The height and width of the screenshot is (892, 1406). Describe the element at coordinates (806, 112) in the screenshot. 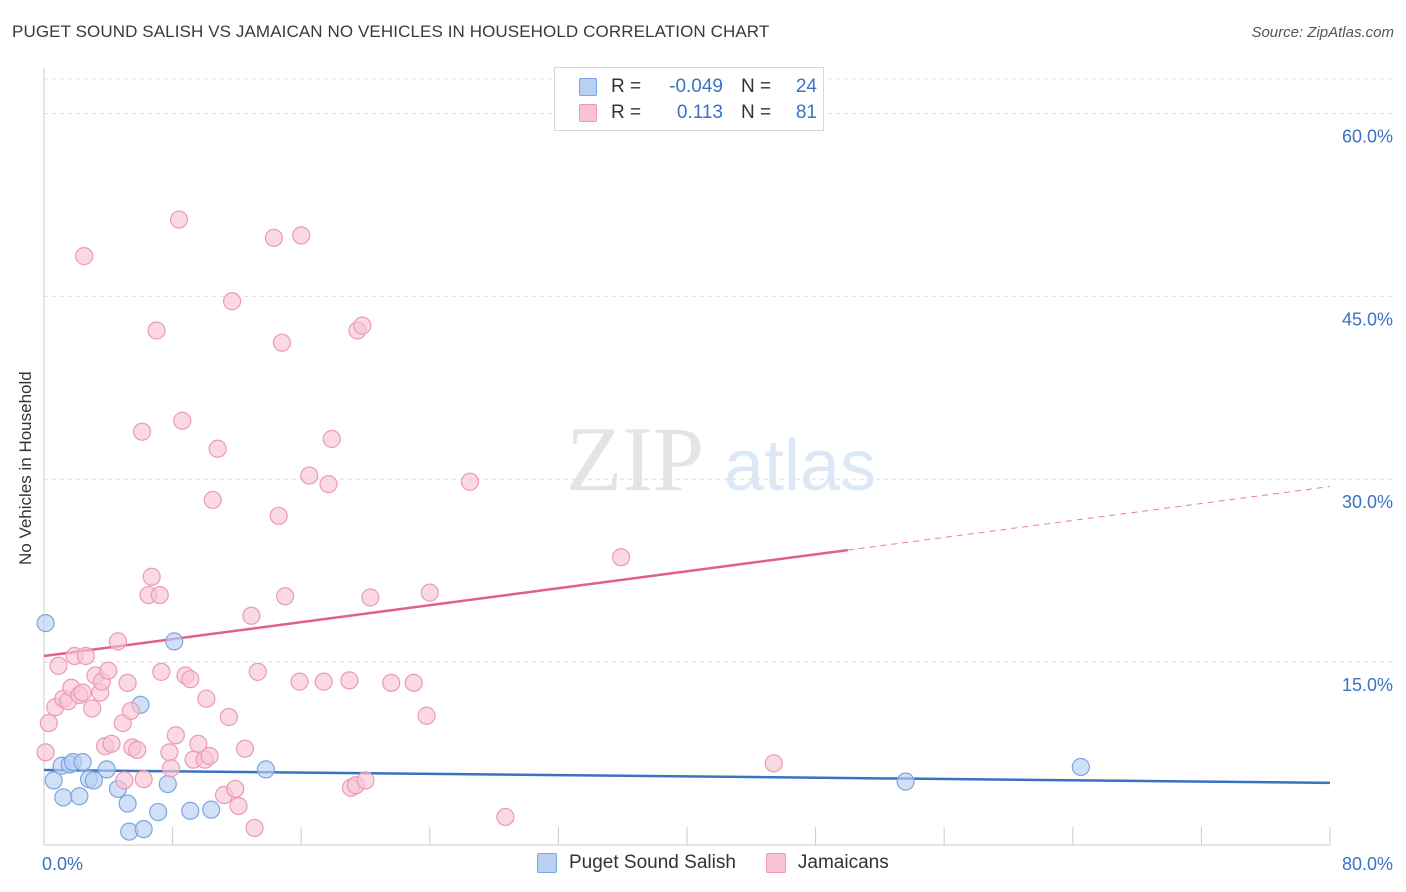

I see `legend-n-value-jamaicans: 81` at that location.